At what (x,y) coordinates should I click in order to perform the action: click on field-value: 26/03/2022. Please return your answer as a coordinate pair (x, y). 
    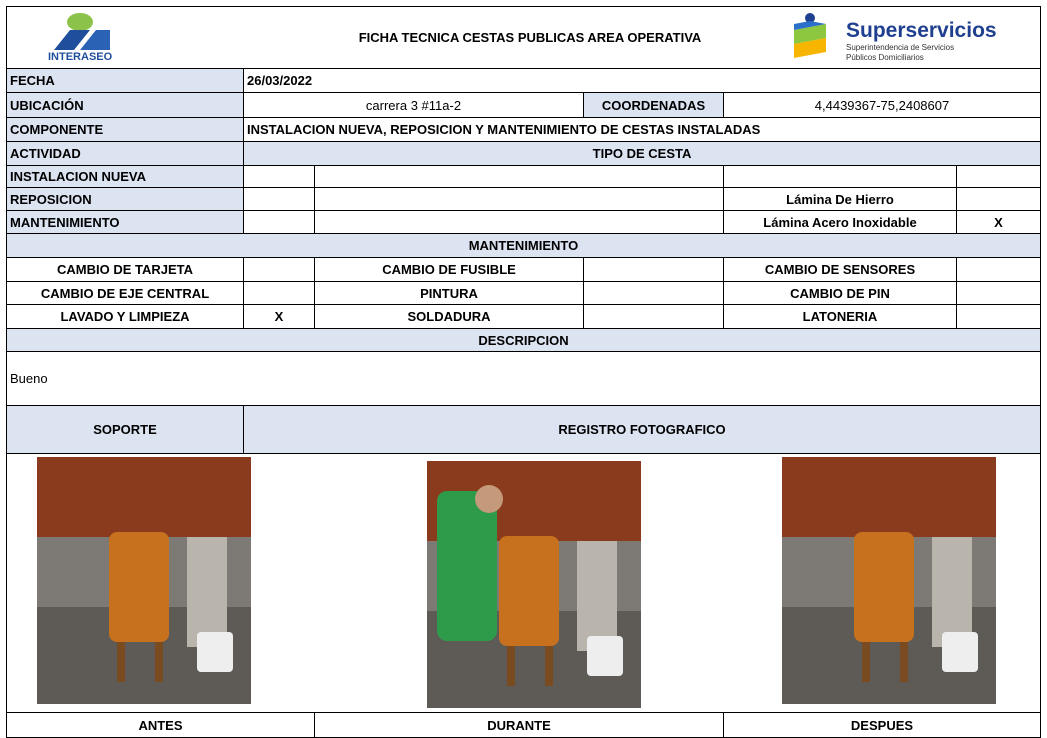
    Looking at the image, I should click on (642, 80).